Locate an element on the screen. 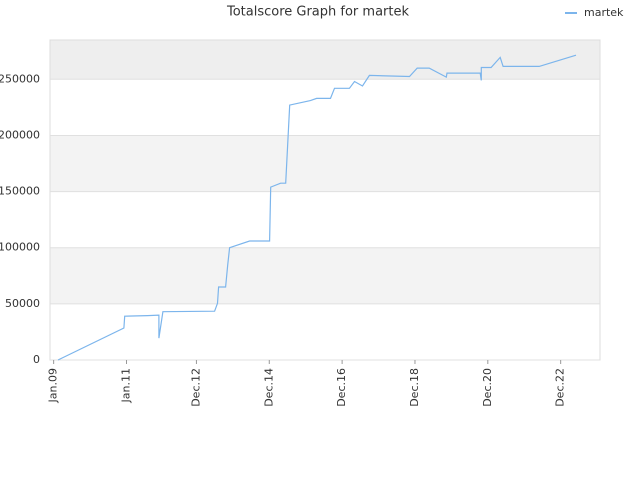 Image resolution: width=640 pixels, height=480 pixels. x-tick-label: Dec.14 is located at coordinates (268, 387).